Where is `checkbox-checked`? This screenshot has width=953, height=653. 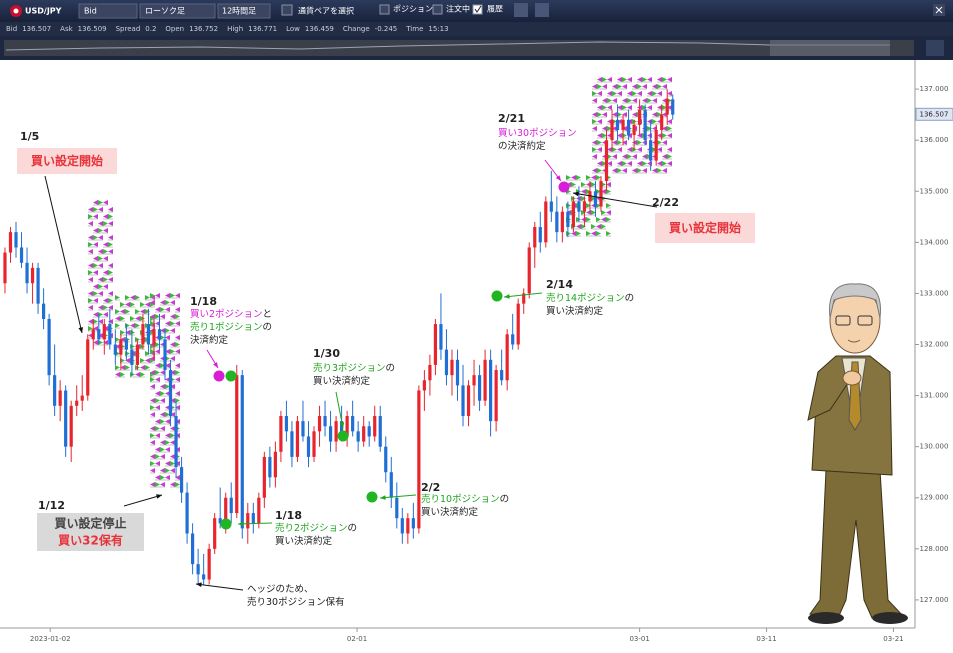
checkbox-checked is located at coordinates (477, 9).